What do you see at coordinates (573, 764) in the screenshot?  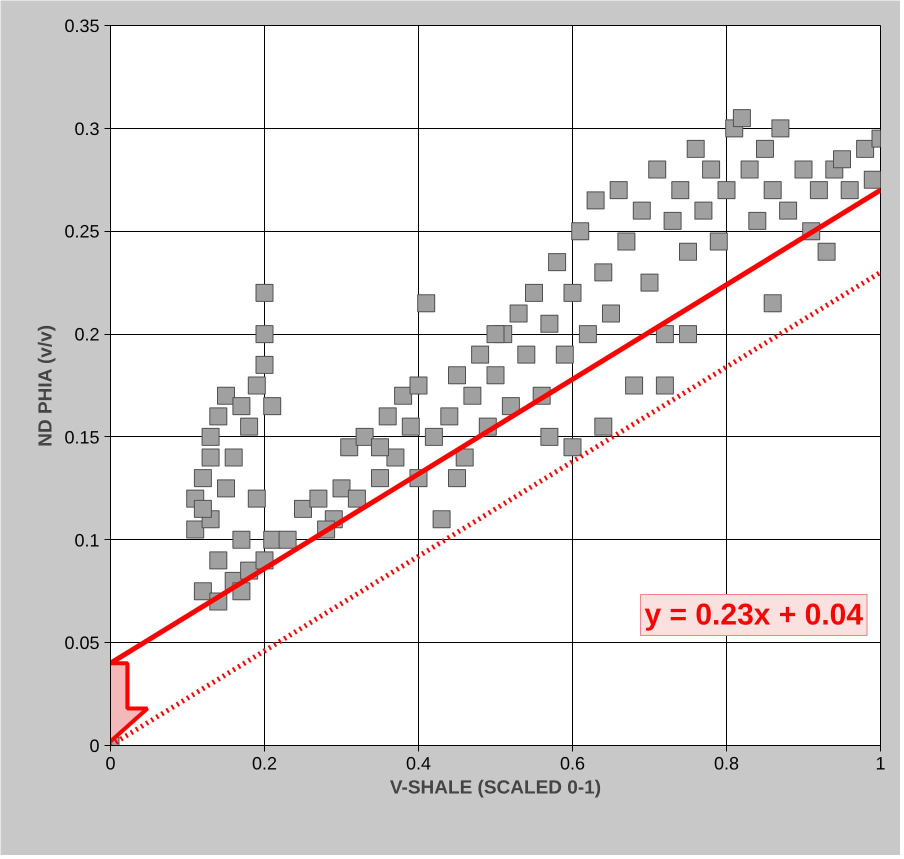 I see `x-tick-label: 0.6` at bounding box center [573, 764].